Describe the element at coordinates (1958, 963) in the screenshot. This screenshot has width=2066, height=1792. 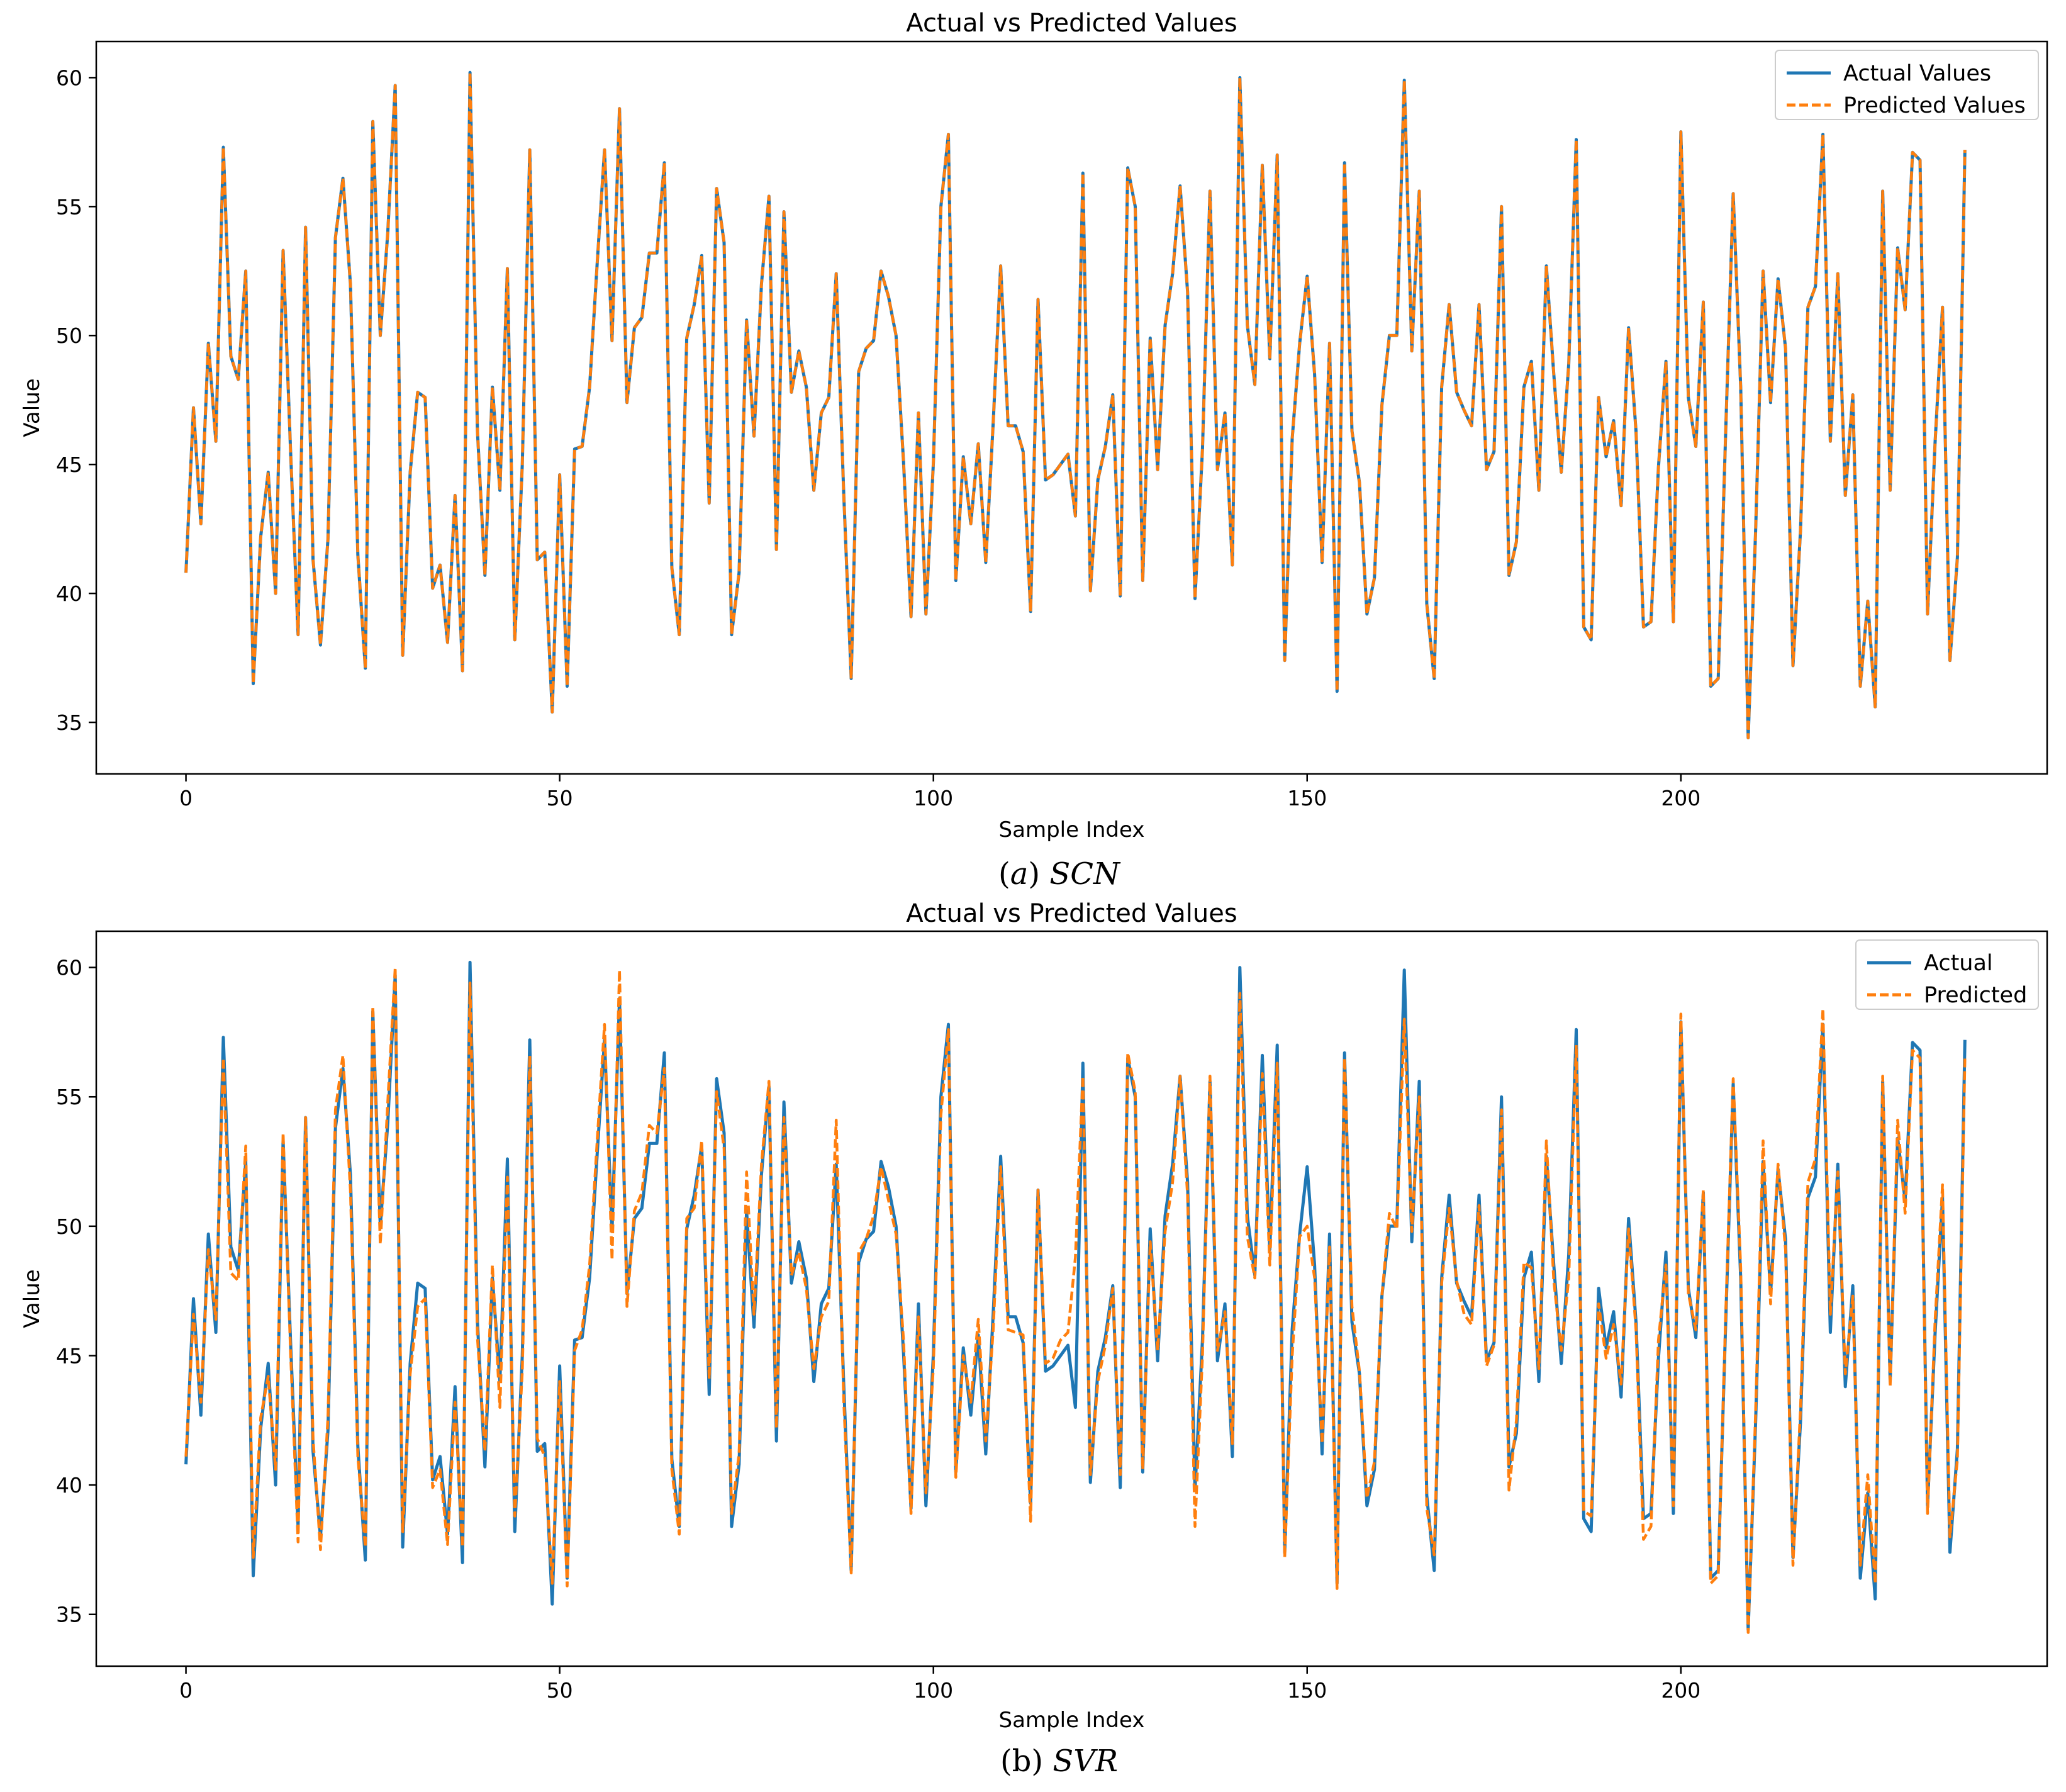
I see `legend-label: Actual` at that location.